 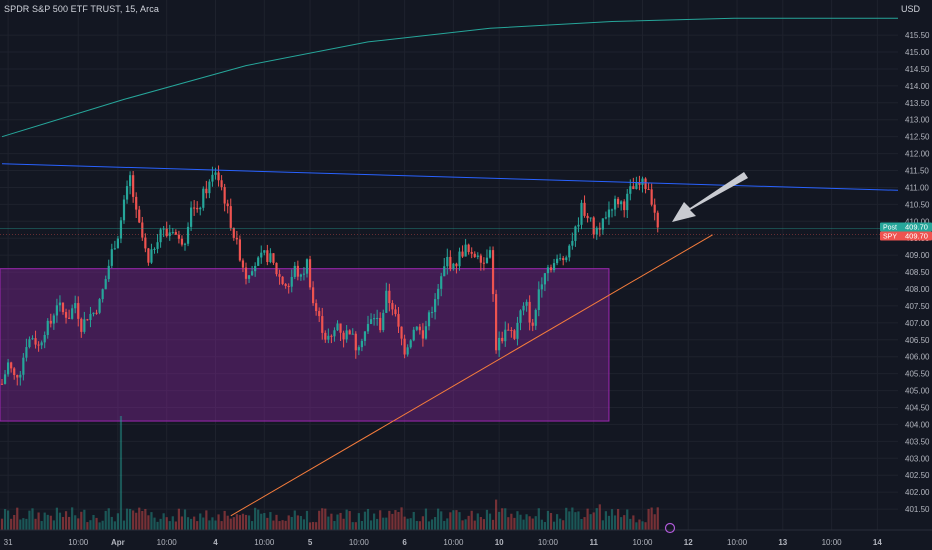 I want to click on price-tick-label: 412.50, so click(x=917, y=137).